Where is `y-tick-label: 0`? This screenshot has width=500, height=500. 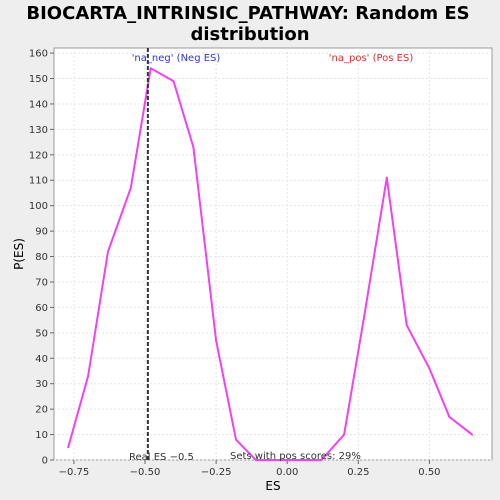 y-tick-label: 0 is located at coordinates (45, 461).